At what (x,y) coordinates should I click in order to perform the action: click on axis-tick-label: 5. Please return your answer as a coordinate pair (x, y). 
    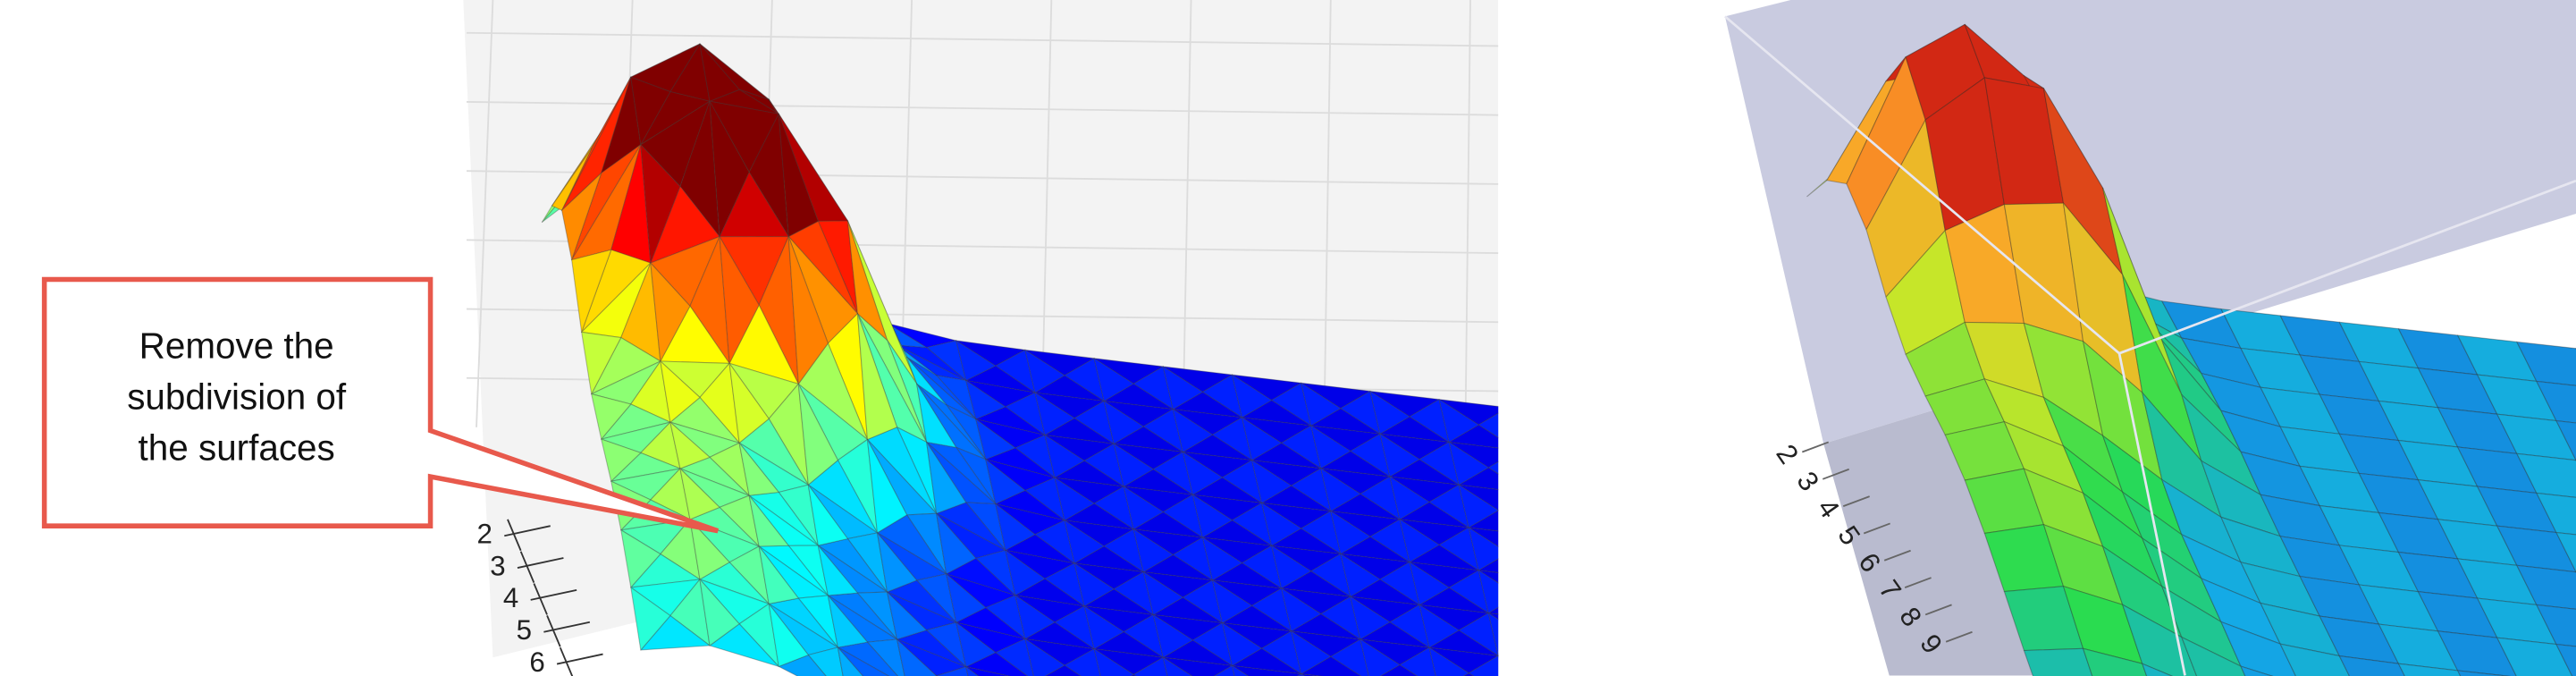
    Looking at the image, I should click on (525, 630).